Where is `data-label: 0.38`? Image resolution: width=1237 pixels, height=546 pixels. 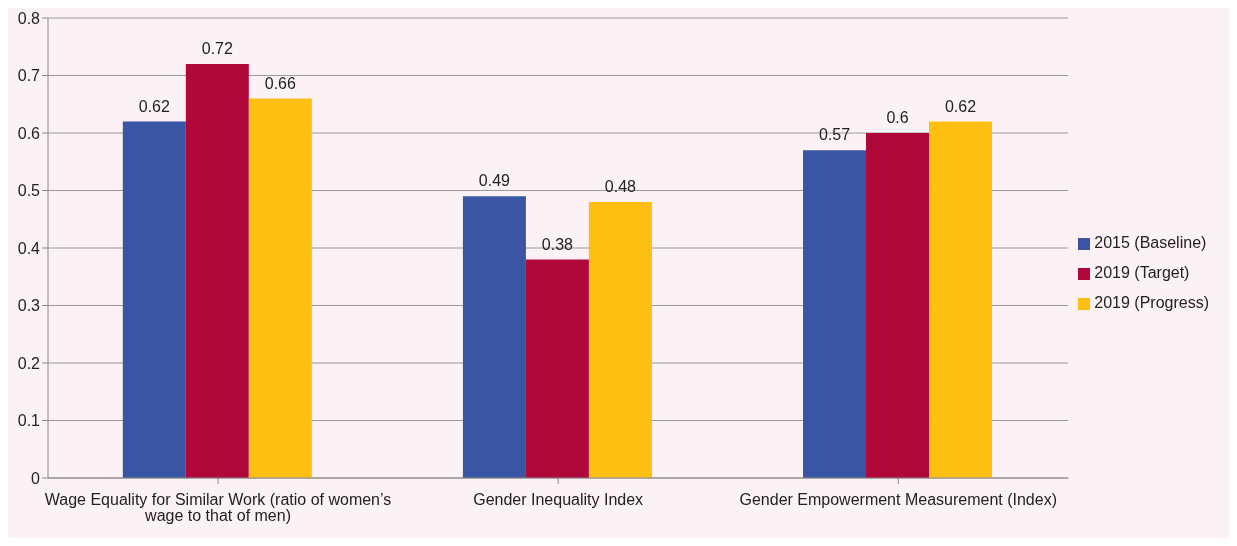
data-label: 0.38 is located at coordinates (557, 244).